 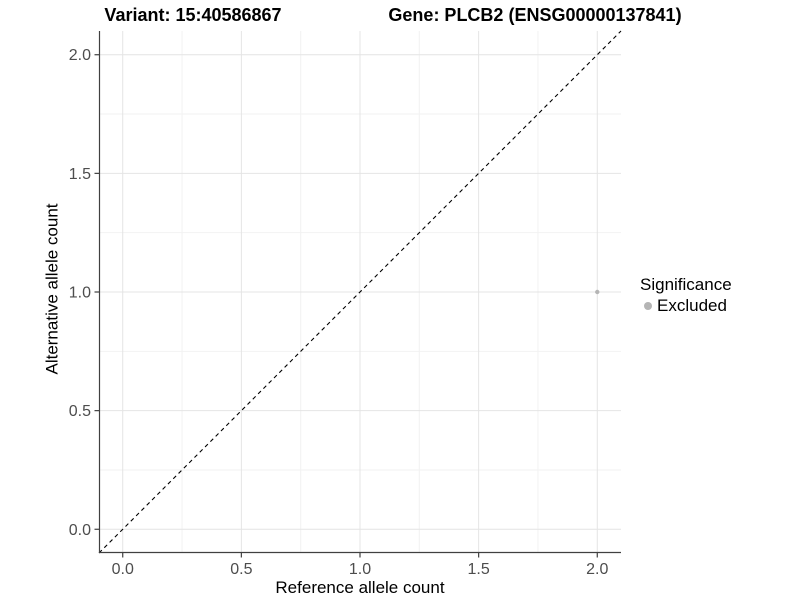 I want to click on data-point-excluded, so click(x=597, y=292).